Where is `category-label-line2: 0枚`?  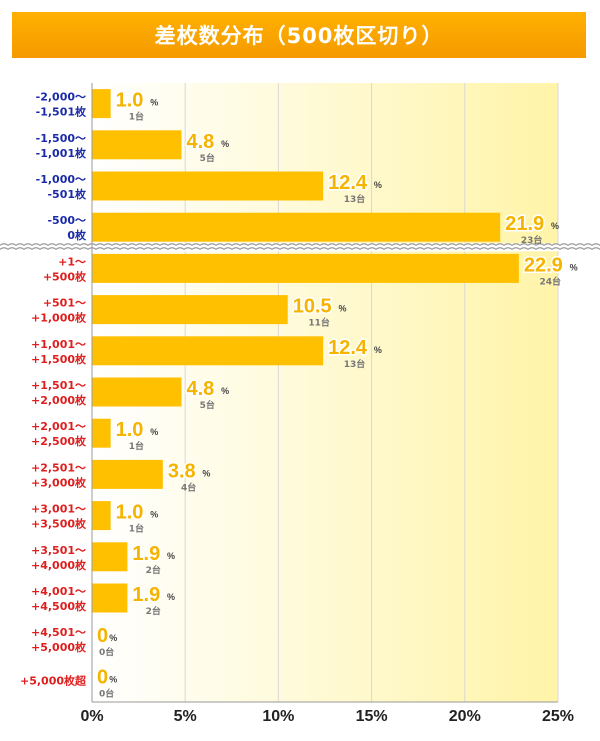 category-label-line2: 0枚 is located at coordinates (77, 235).